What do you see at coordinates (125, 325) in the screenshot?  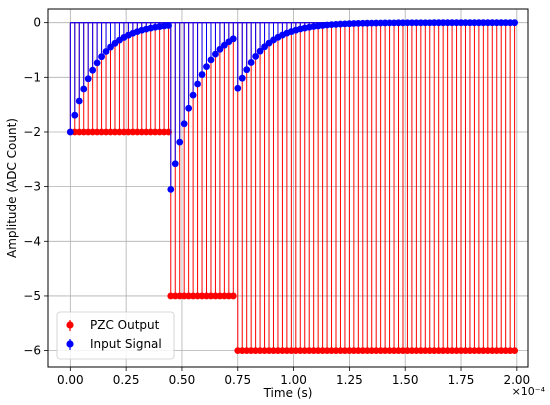 I see `legend-label-0: PZC Output` at bounding box center [125, 325].